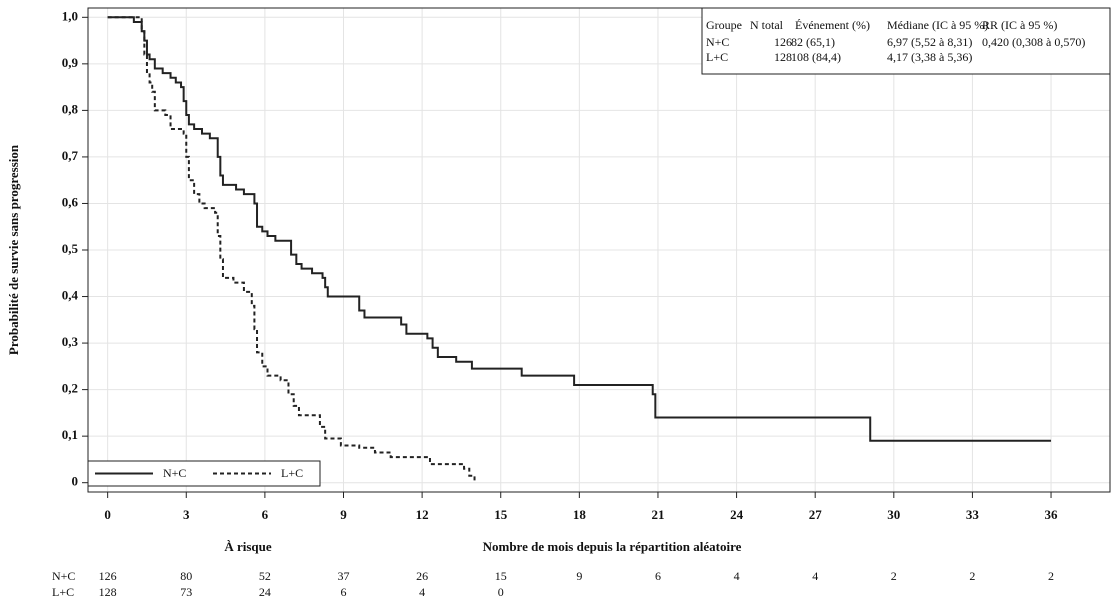 This screenshot has height=608, width=1118. I want to click on y-axis-label: Probabilité de survie sans progression, so click(13, 249).